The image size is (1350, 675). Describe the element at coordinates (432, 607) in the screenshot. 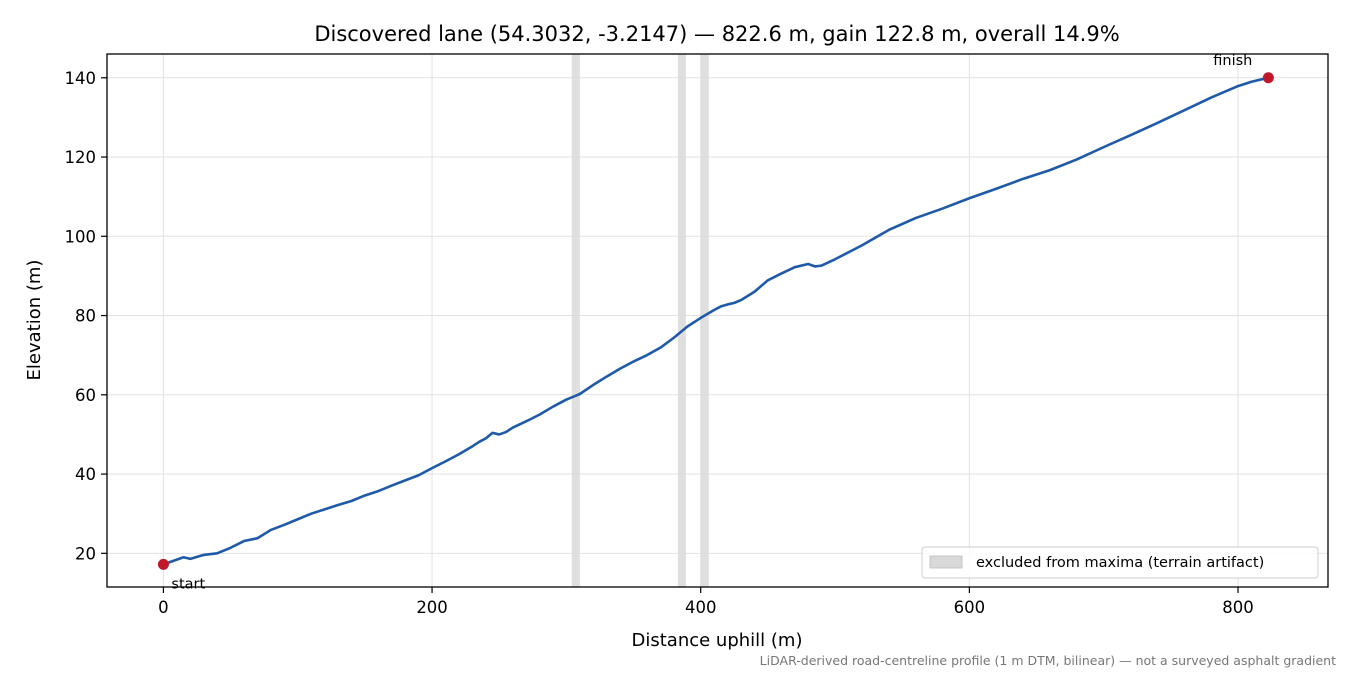

I see `x-tick-label: 200` at that location.